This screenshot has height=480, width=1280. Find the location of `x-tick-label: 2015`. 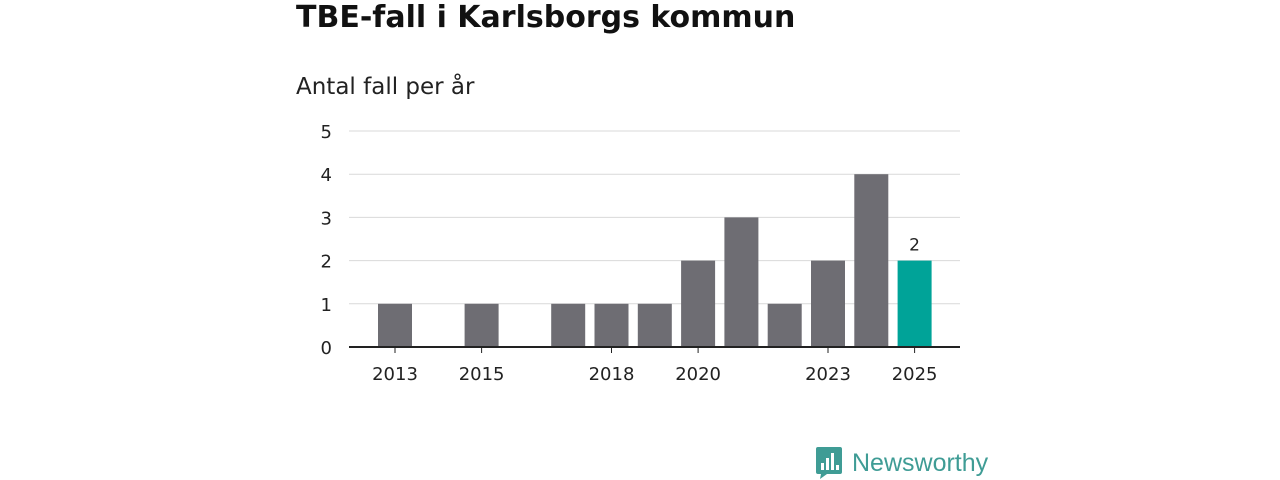

x-tick-label: 2015 is located at coordinates (482, 374).